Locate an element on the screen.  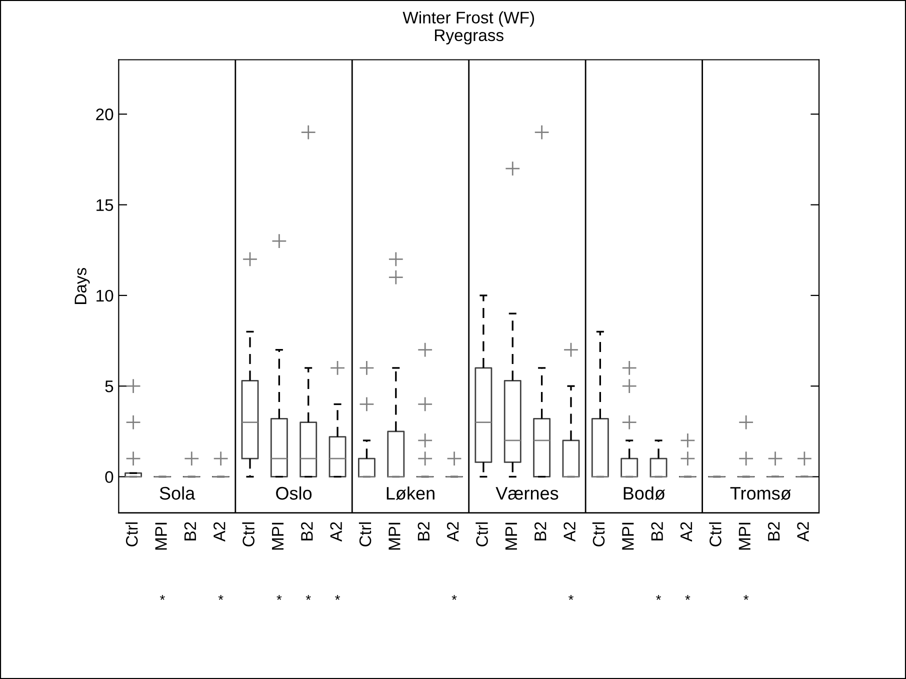
annotation: Værnes is located at coordinates (527, 493).